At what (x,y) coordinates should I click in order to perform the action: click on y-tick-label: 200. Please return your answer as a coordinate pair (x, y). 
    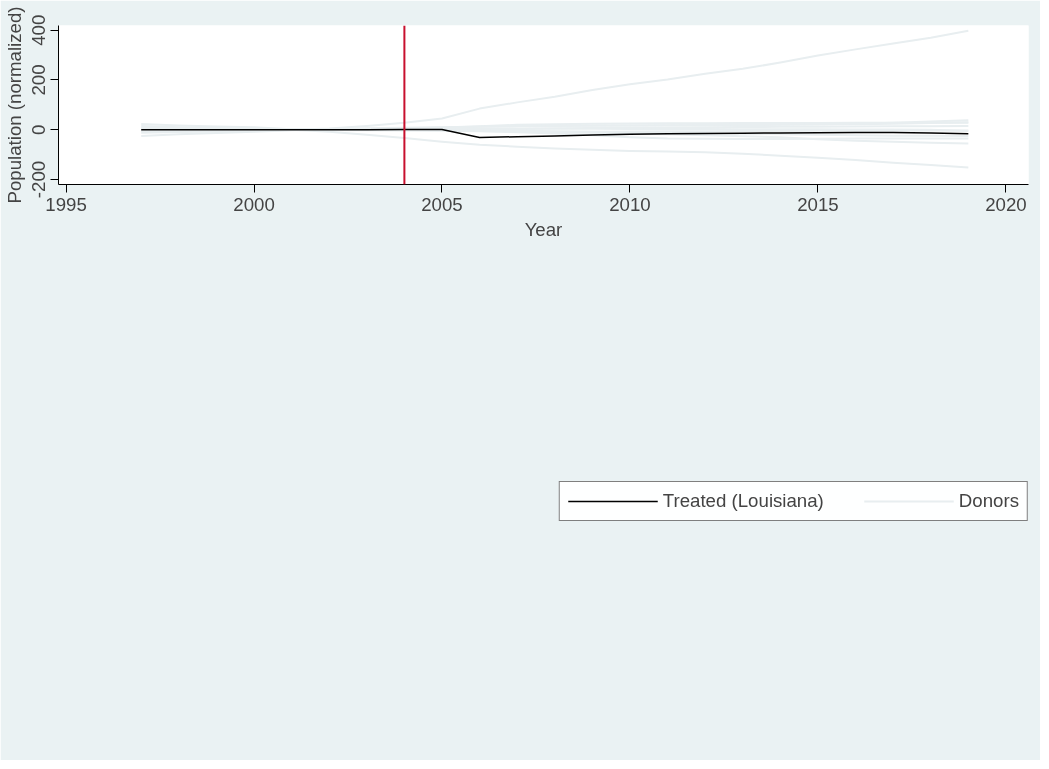
    Looking at the image, I should click on (39, 80).